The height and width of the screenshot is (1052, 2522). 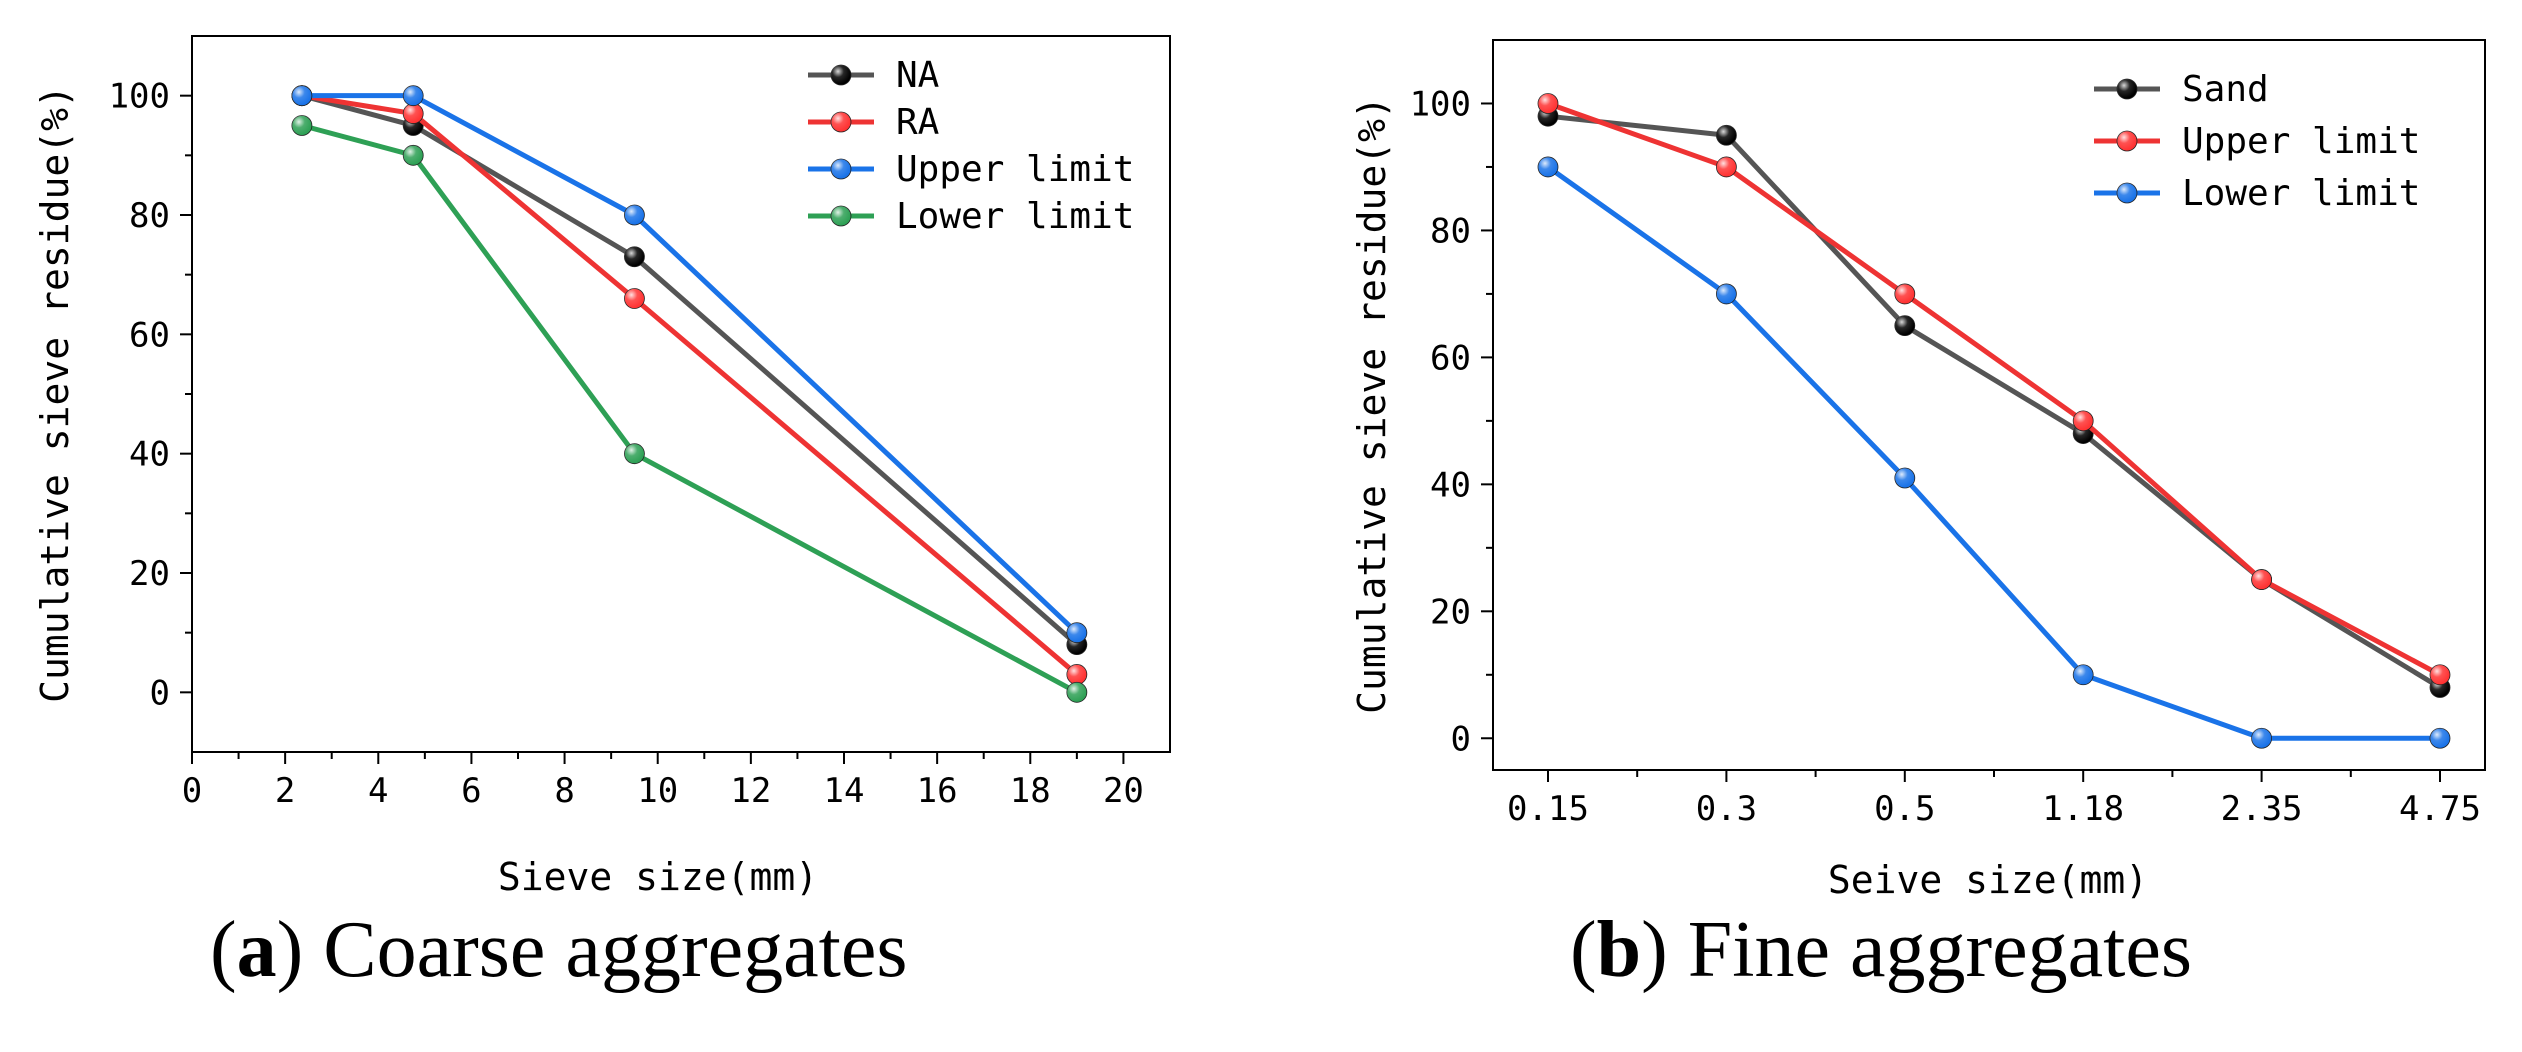 What do you see at coordinates (2440, 809) in the screenshot?
I see `x-tick-label: 4.75` at bounding box center [2440, 809].